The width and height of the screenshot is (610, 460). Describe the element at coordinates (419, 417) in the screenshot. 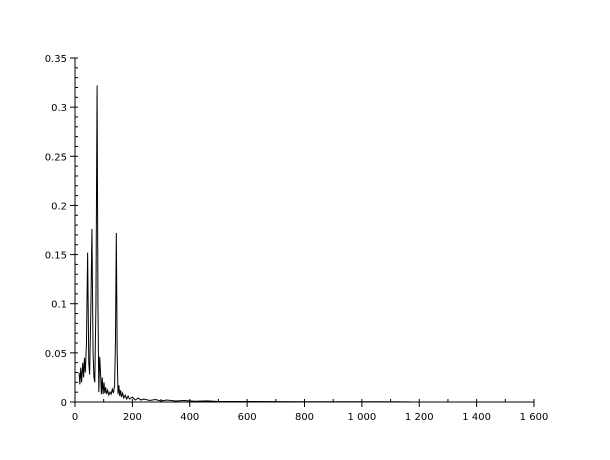

I see `x-tick-label: 1 200` at that location.